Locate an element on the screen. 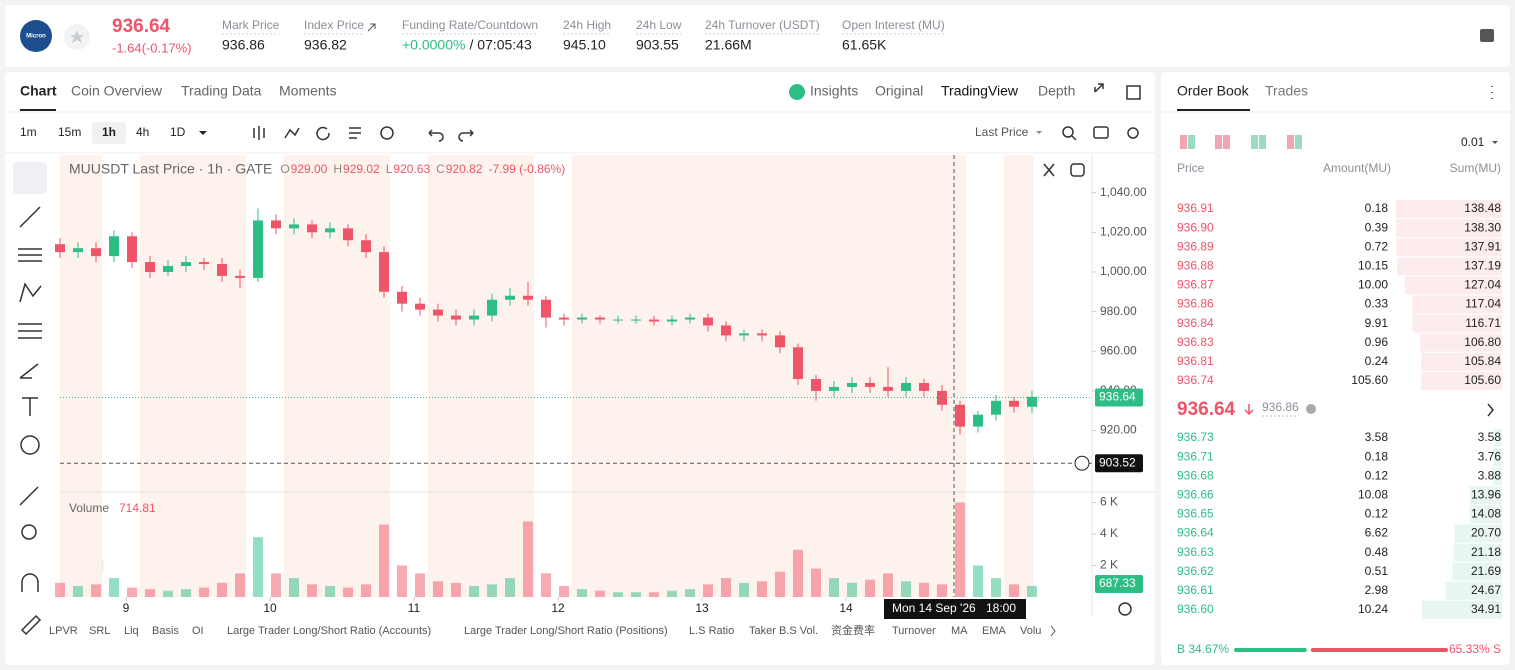  view-tab: Original is located at coordinates (899, 91).